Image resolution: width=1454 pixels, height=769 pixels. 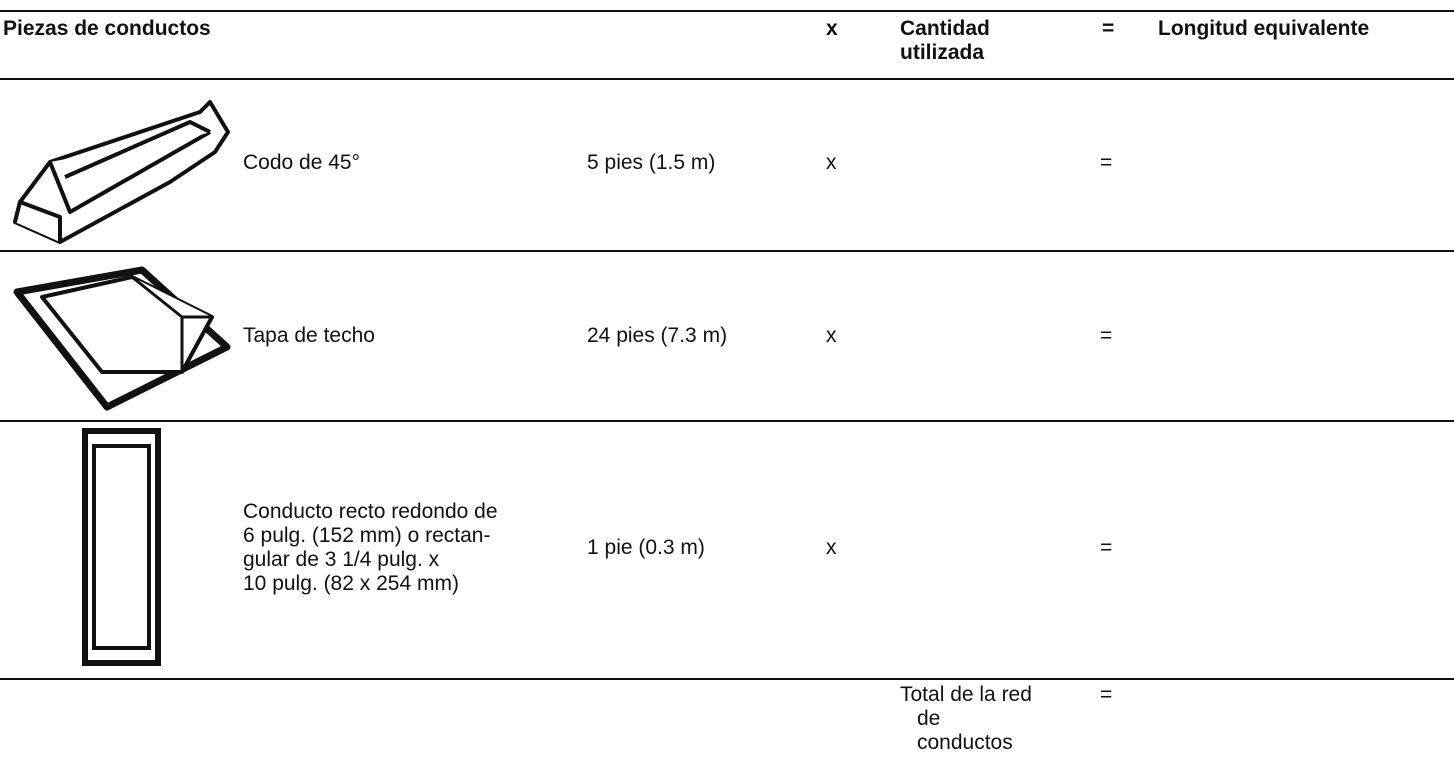 I want to click on header-cell: =, so click(x=1108, y=28).